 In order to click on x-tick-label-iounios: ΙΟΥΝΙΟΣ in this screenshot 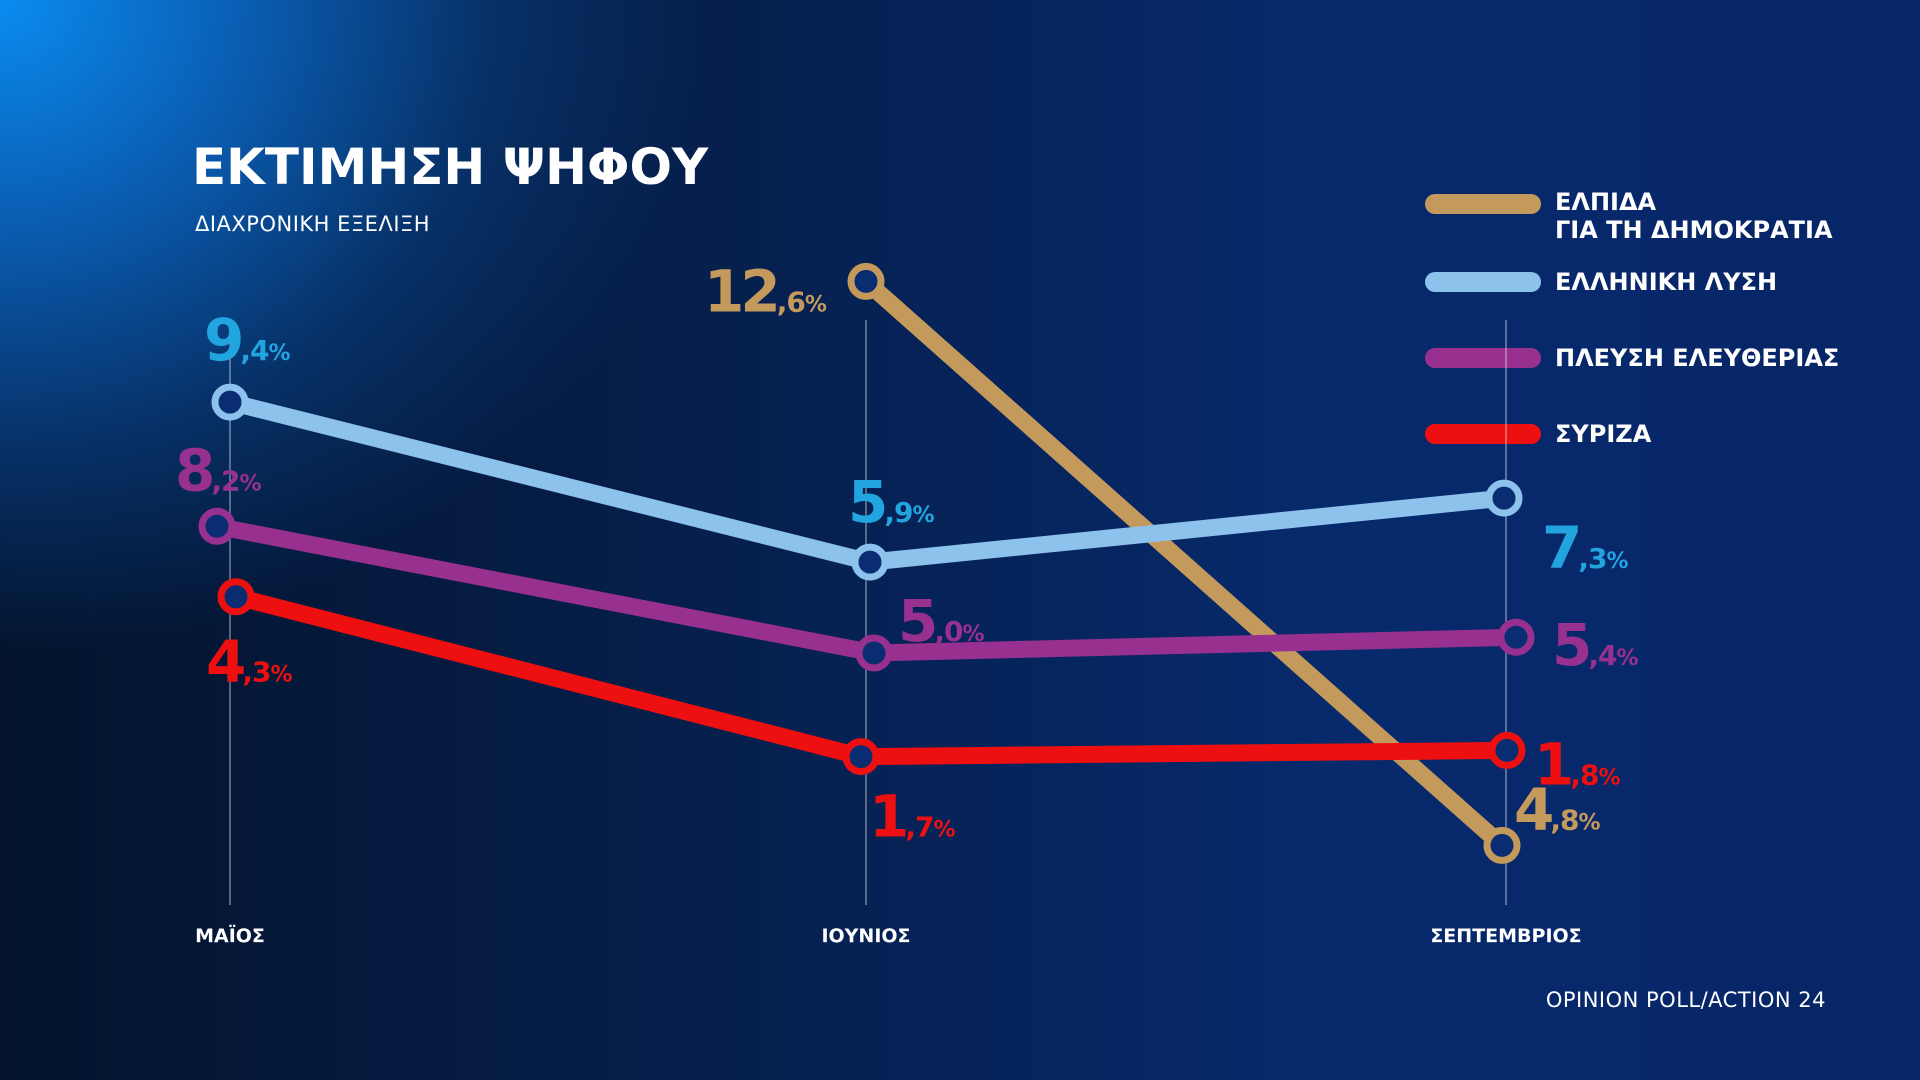, I will do `click(865, 936)`.